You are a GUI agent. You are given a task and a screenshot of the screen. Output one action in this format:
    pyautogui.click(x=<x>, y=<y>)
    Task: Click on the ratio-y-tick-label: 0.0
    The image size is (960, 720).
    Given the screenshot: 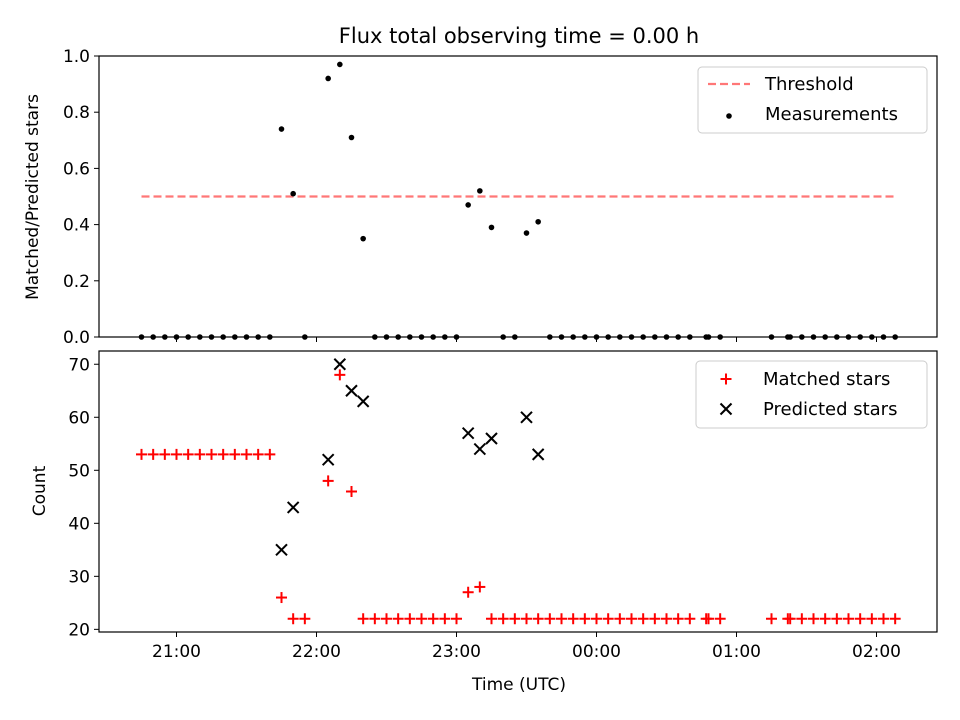 What is the action you would take?
    pyautogui.click(x=76, y=338)
    